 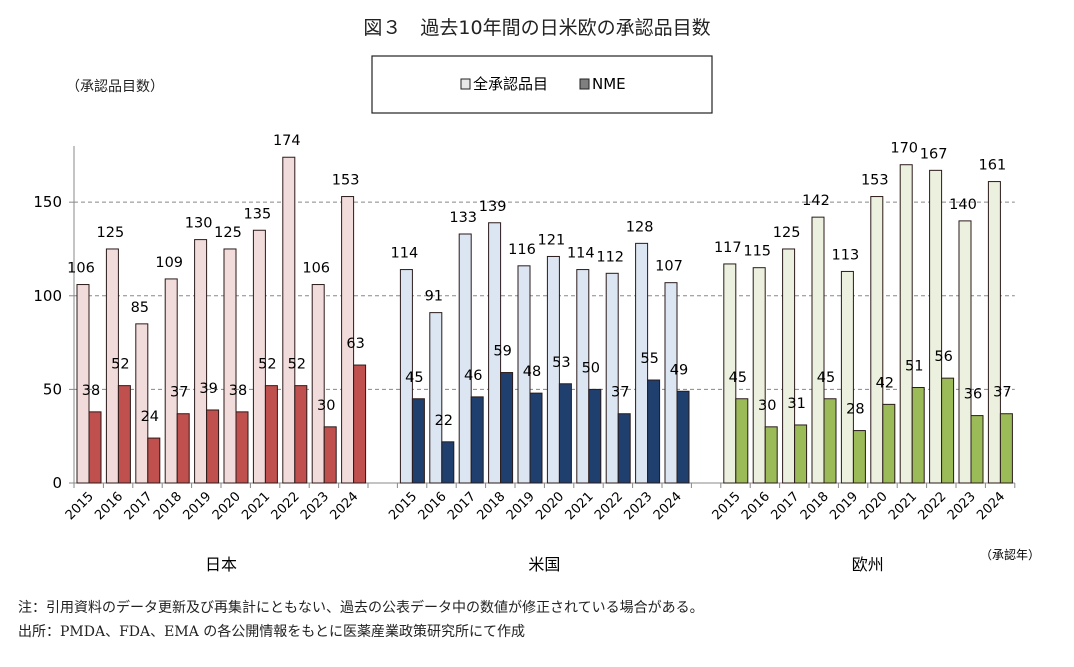 What do you see at coordinates (914, 367) in the screenshot?
I see `data-label-nme: 51` at bounding box center [914, 367].